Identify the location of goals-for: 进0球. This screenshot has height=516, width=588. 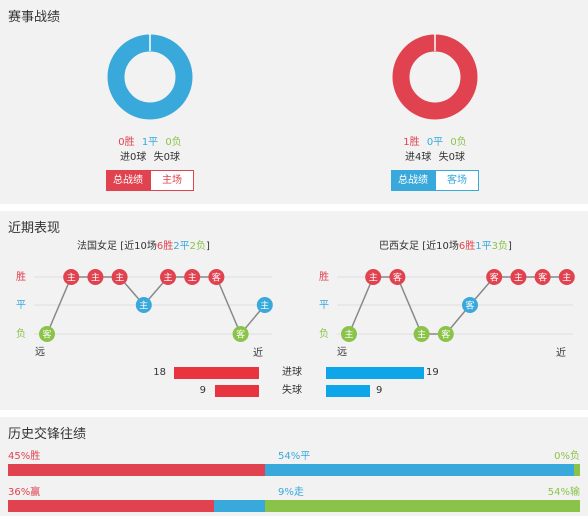
(133, 157).